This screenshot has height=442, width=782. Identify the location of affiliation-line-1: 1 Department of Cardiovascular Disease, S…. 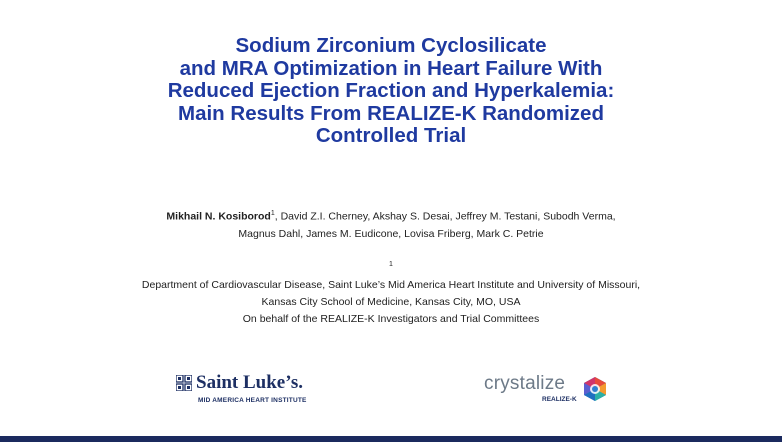
(391, 275).